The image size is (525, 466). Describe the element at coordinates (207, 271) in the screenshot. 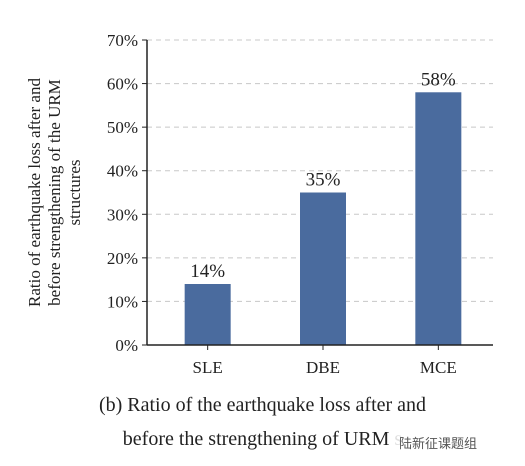

I see `data-label-sle: 14%` at that location.